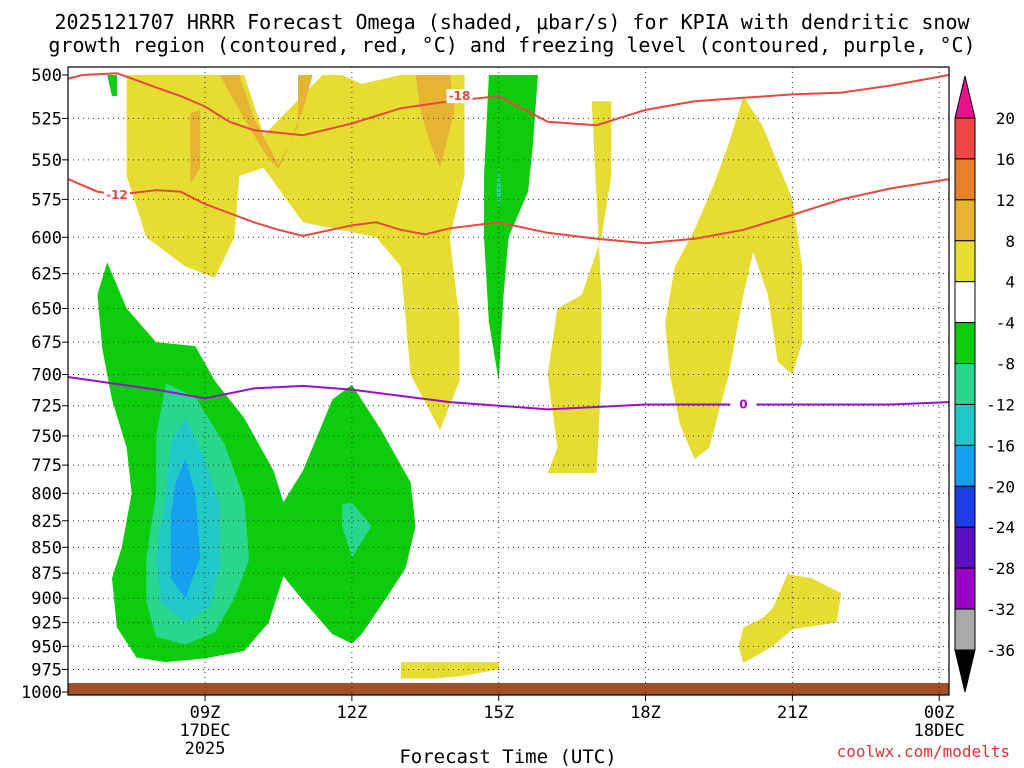  I want to click on x-tick-date: 17DEC, so click(204, 731).